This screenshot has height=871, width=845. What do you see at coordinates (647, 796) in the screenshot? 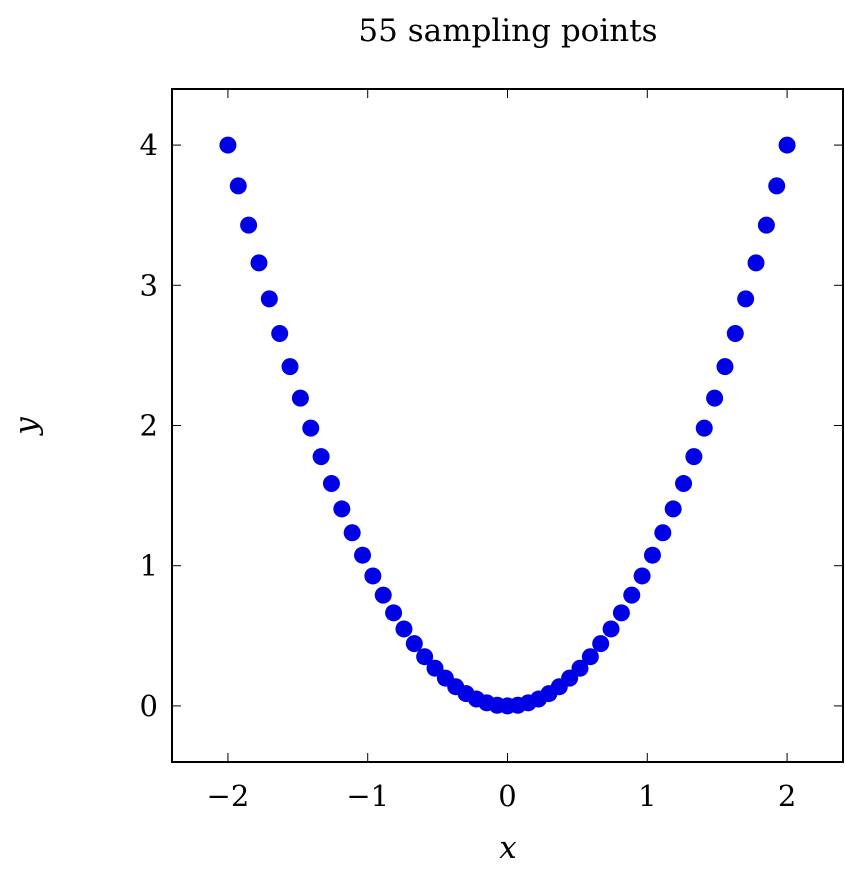
I see `x-tick-label: 1` at bounding box center [647, 796].